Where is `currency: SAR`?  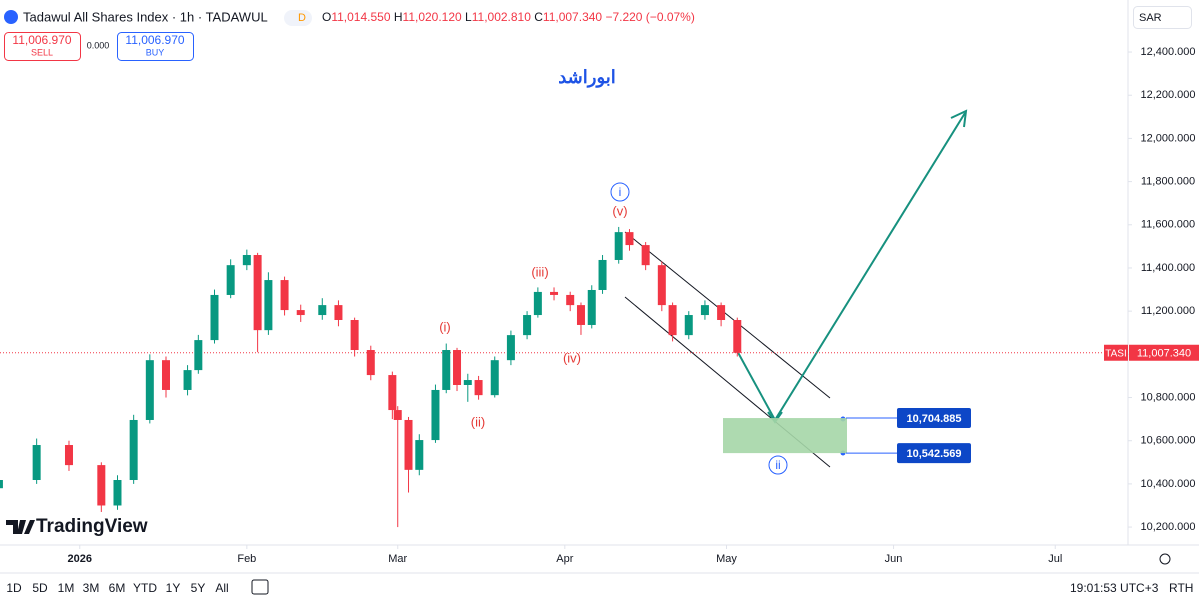 currency: SAR is located at coordinates (1150, 18).